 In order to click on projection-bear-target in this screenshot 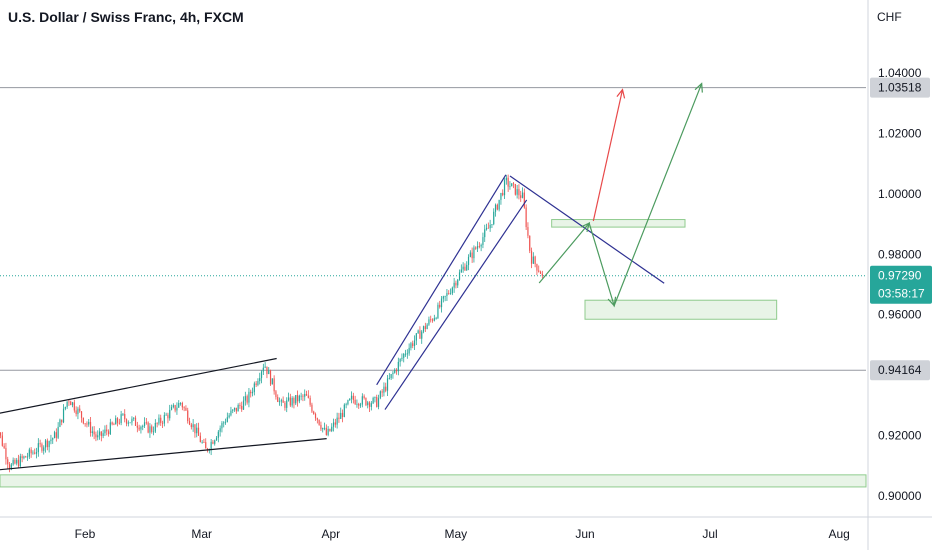, I will do `click(608, 155)`.